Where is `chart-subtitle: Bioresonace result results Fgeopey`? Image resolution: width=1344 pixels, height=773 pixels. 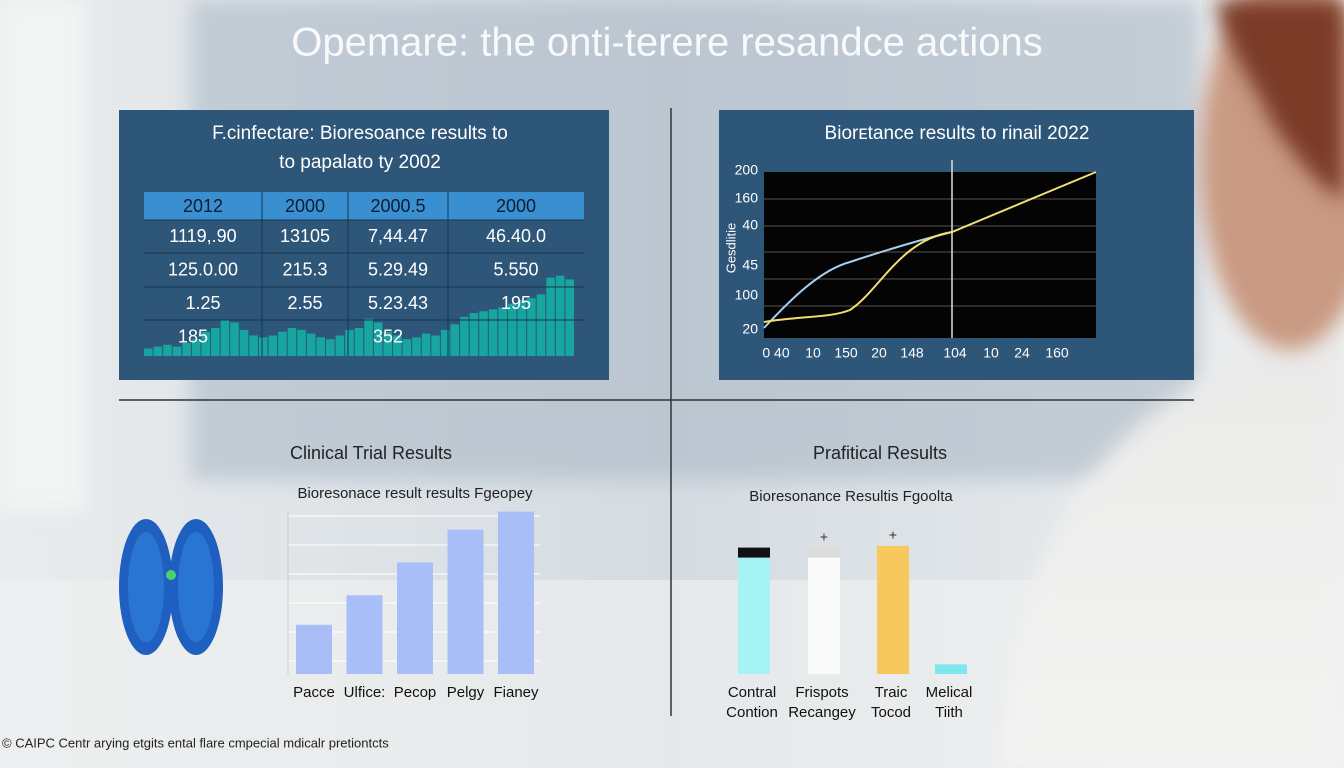
chart-subtitle: Bioresonace result results Fgeopey is located at coordinates (415, 493).